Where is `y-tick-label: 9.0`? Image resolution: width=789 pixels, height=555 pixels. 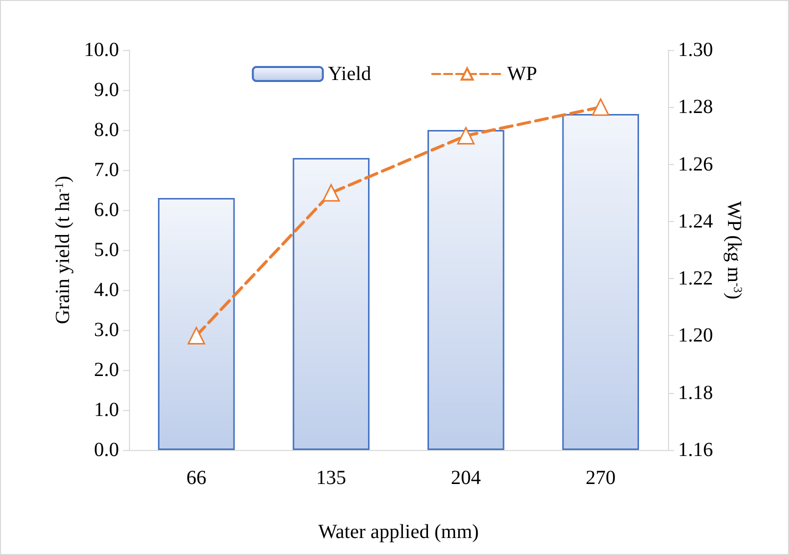 y-tick-label: 9.0 is located at coordinates (106, 90).